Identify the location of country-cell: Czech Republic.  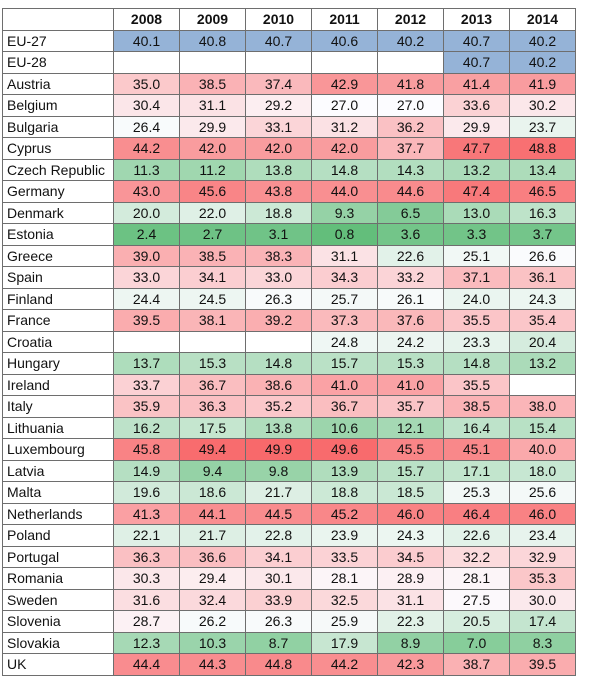
(58, 169).